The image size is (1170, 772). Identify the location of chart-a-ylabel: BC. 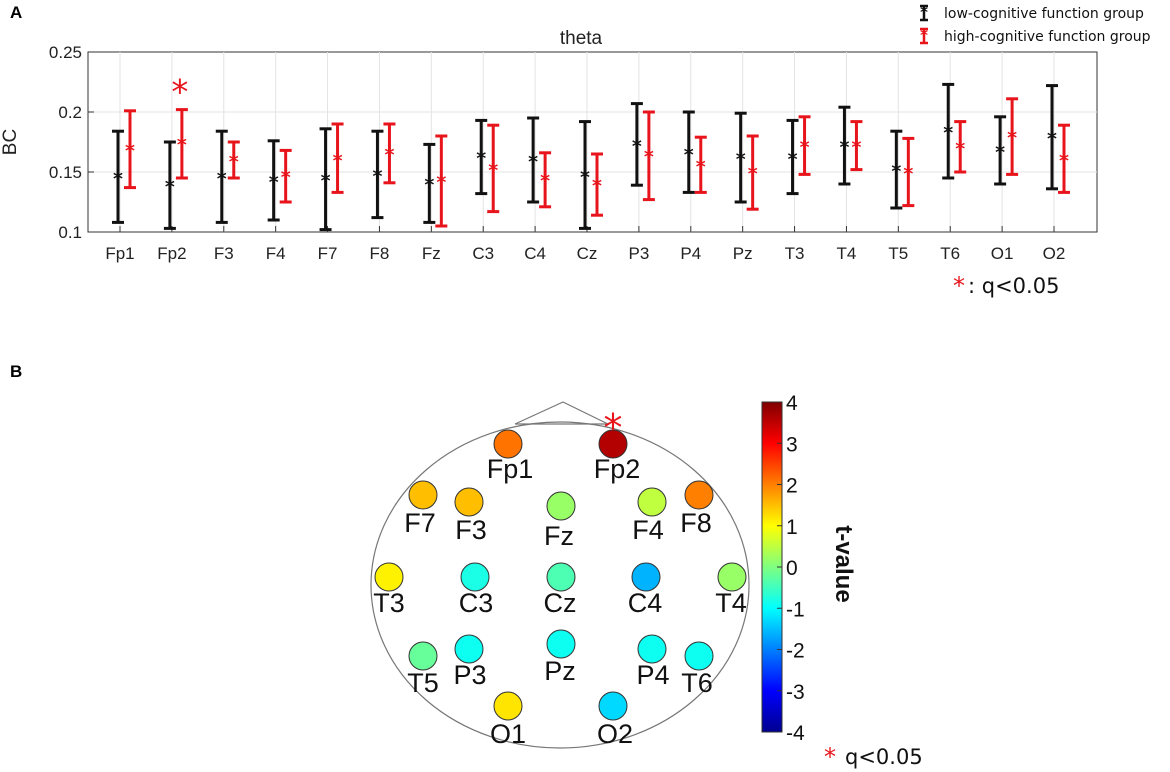
(10, 142).